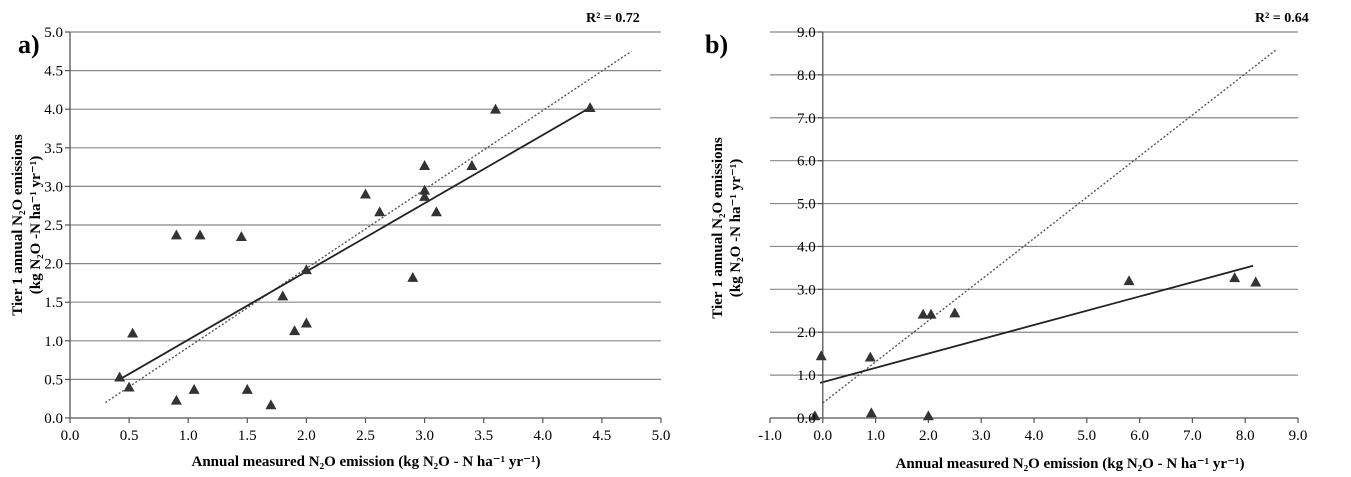 The width and height of the screenshot is (1351, 477). Describe the element at coordinates (602, 436) in the screenshot. I see `x-tick-label-a-9: 4.5` at that location.